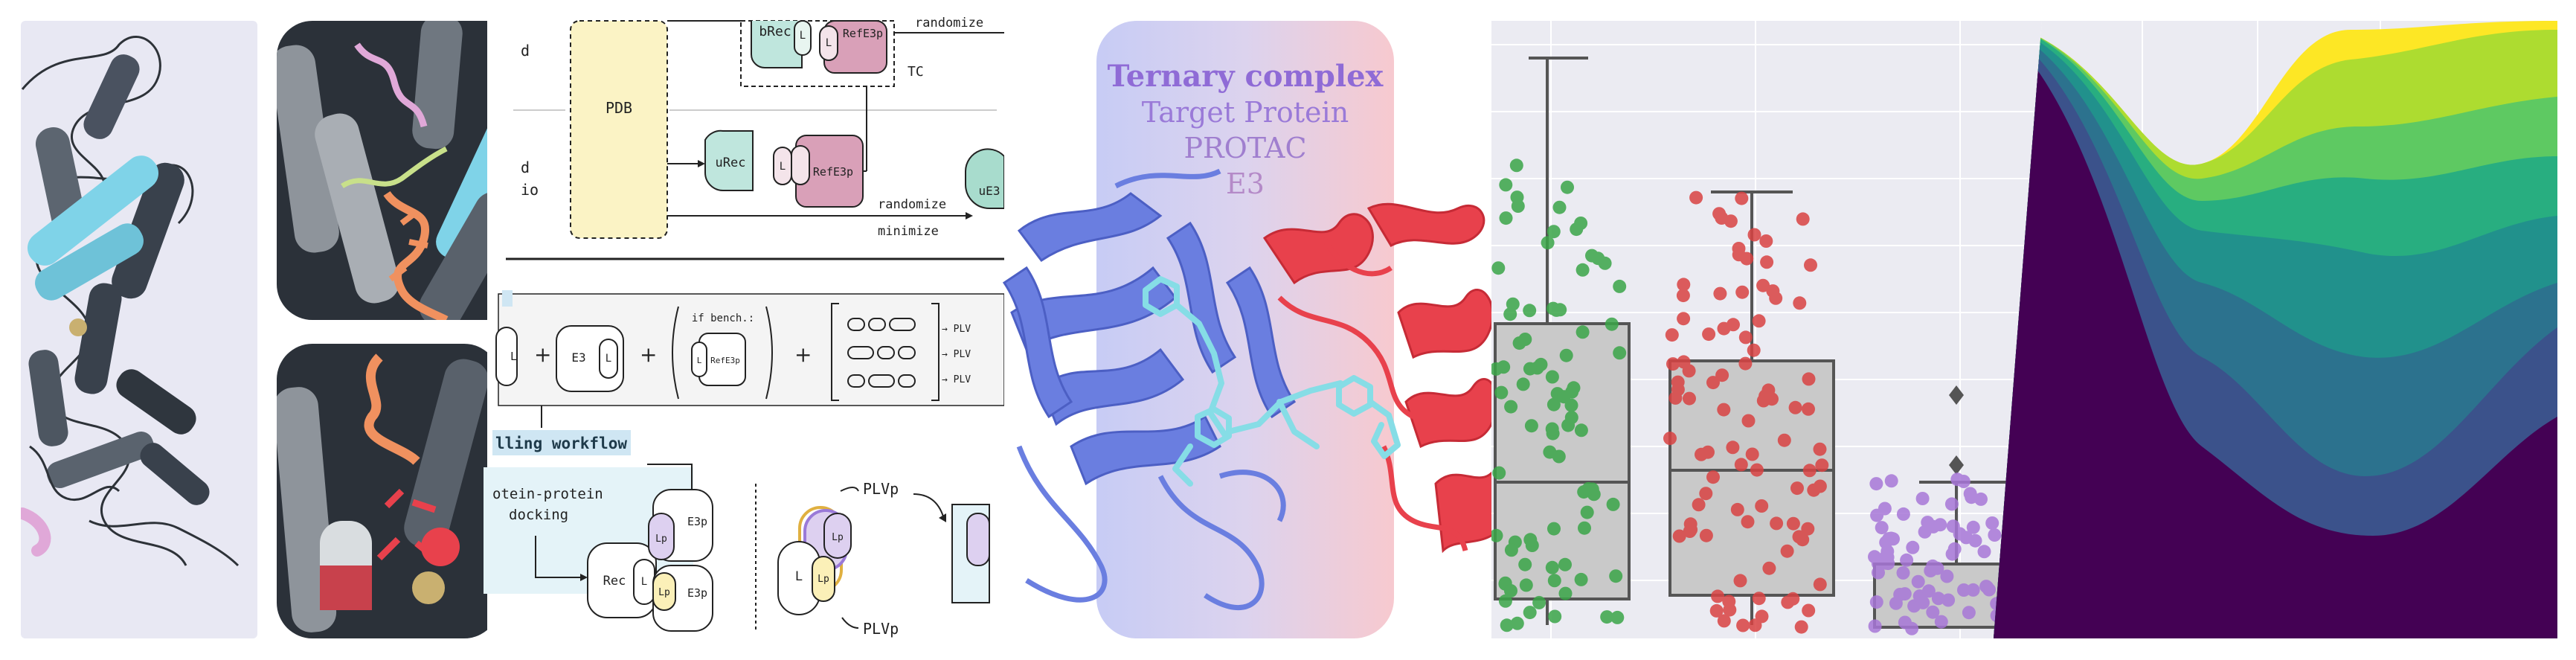 Image resolution: width=2576 pixels, height=660 pixels. Describe the element at coordinates (799, 576) in the screenshot. I see `ligand-l-8: L` at that location.